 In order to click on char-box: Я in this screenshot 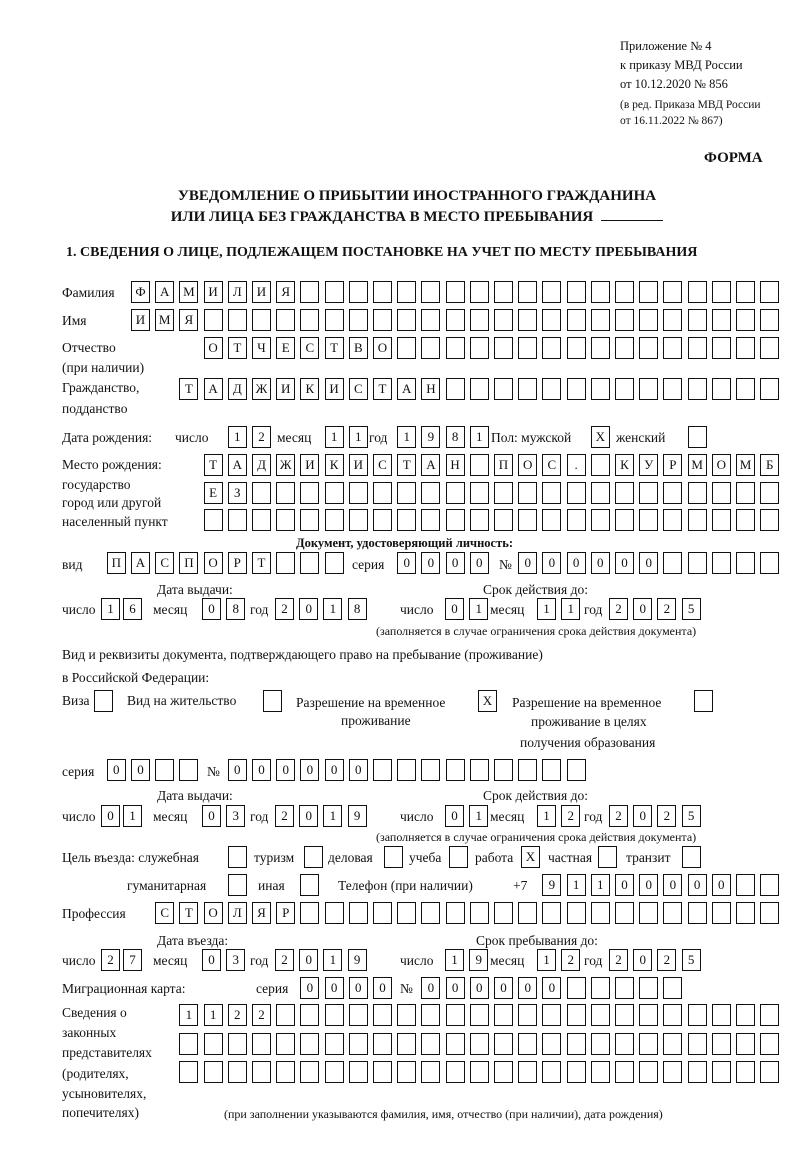, I will do `click(261, 913)`.